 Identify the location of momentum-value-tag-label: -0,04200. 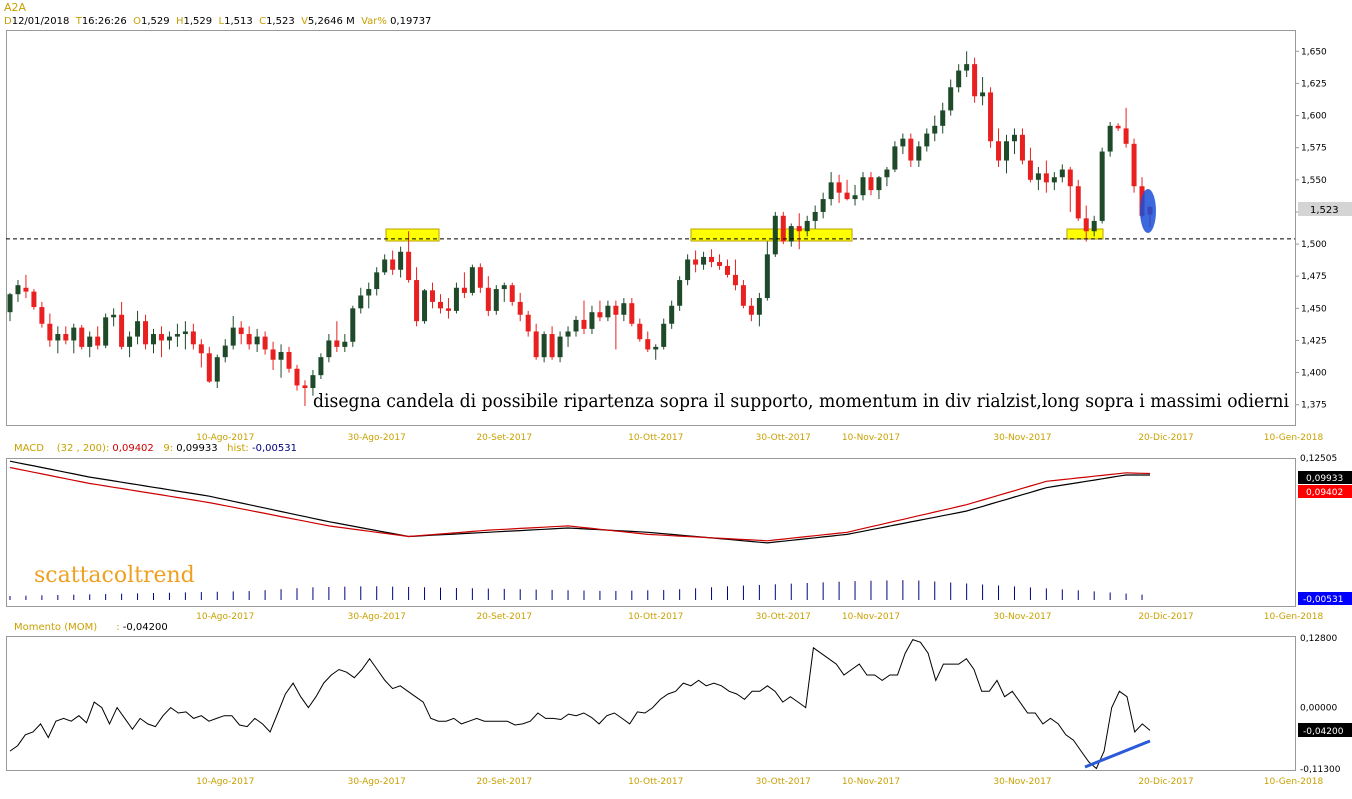
(1323, 732).